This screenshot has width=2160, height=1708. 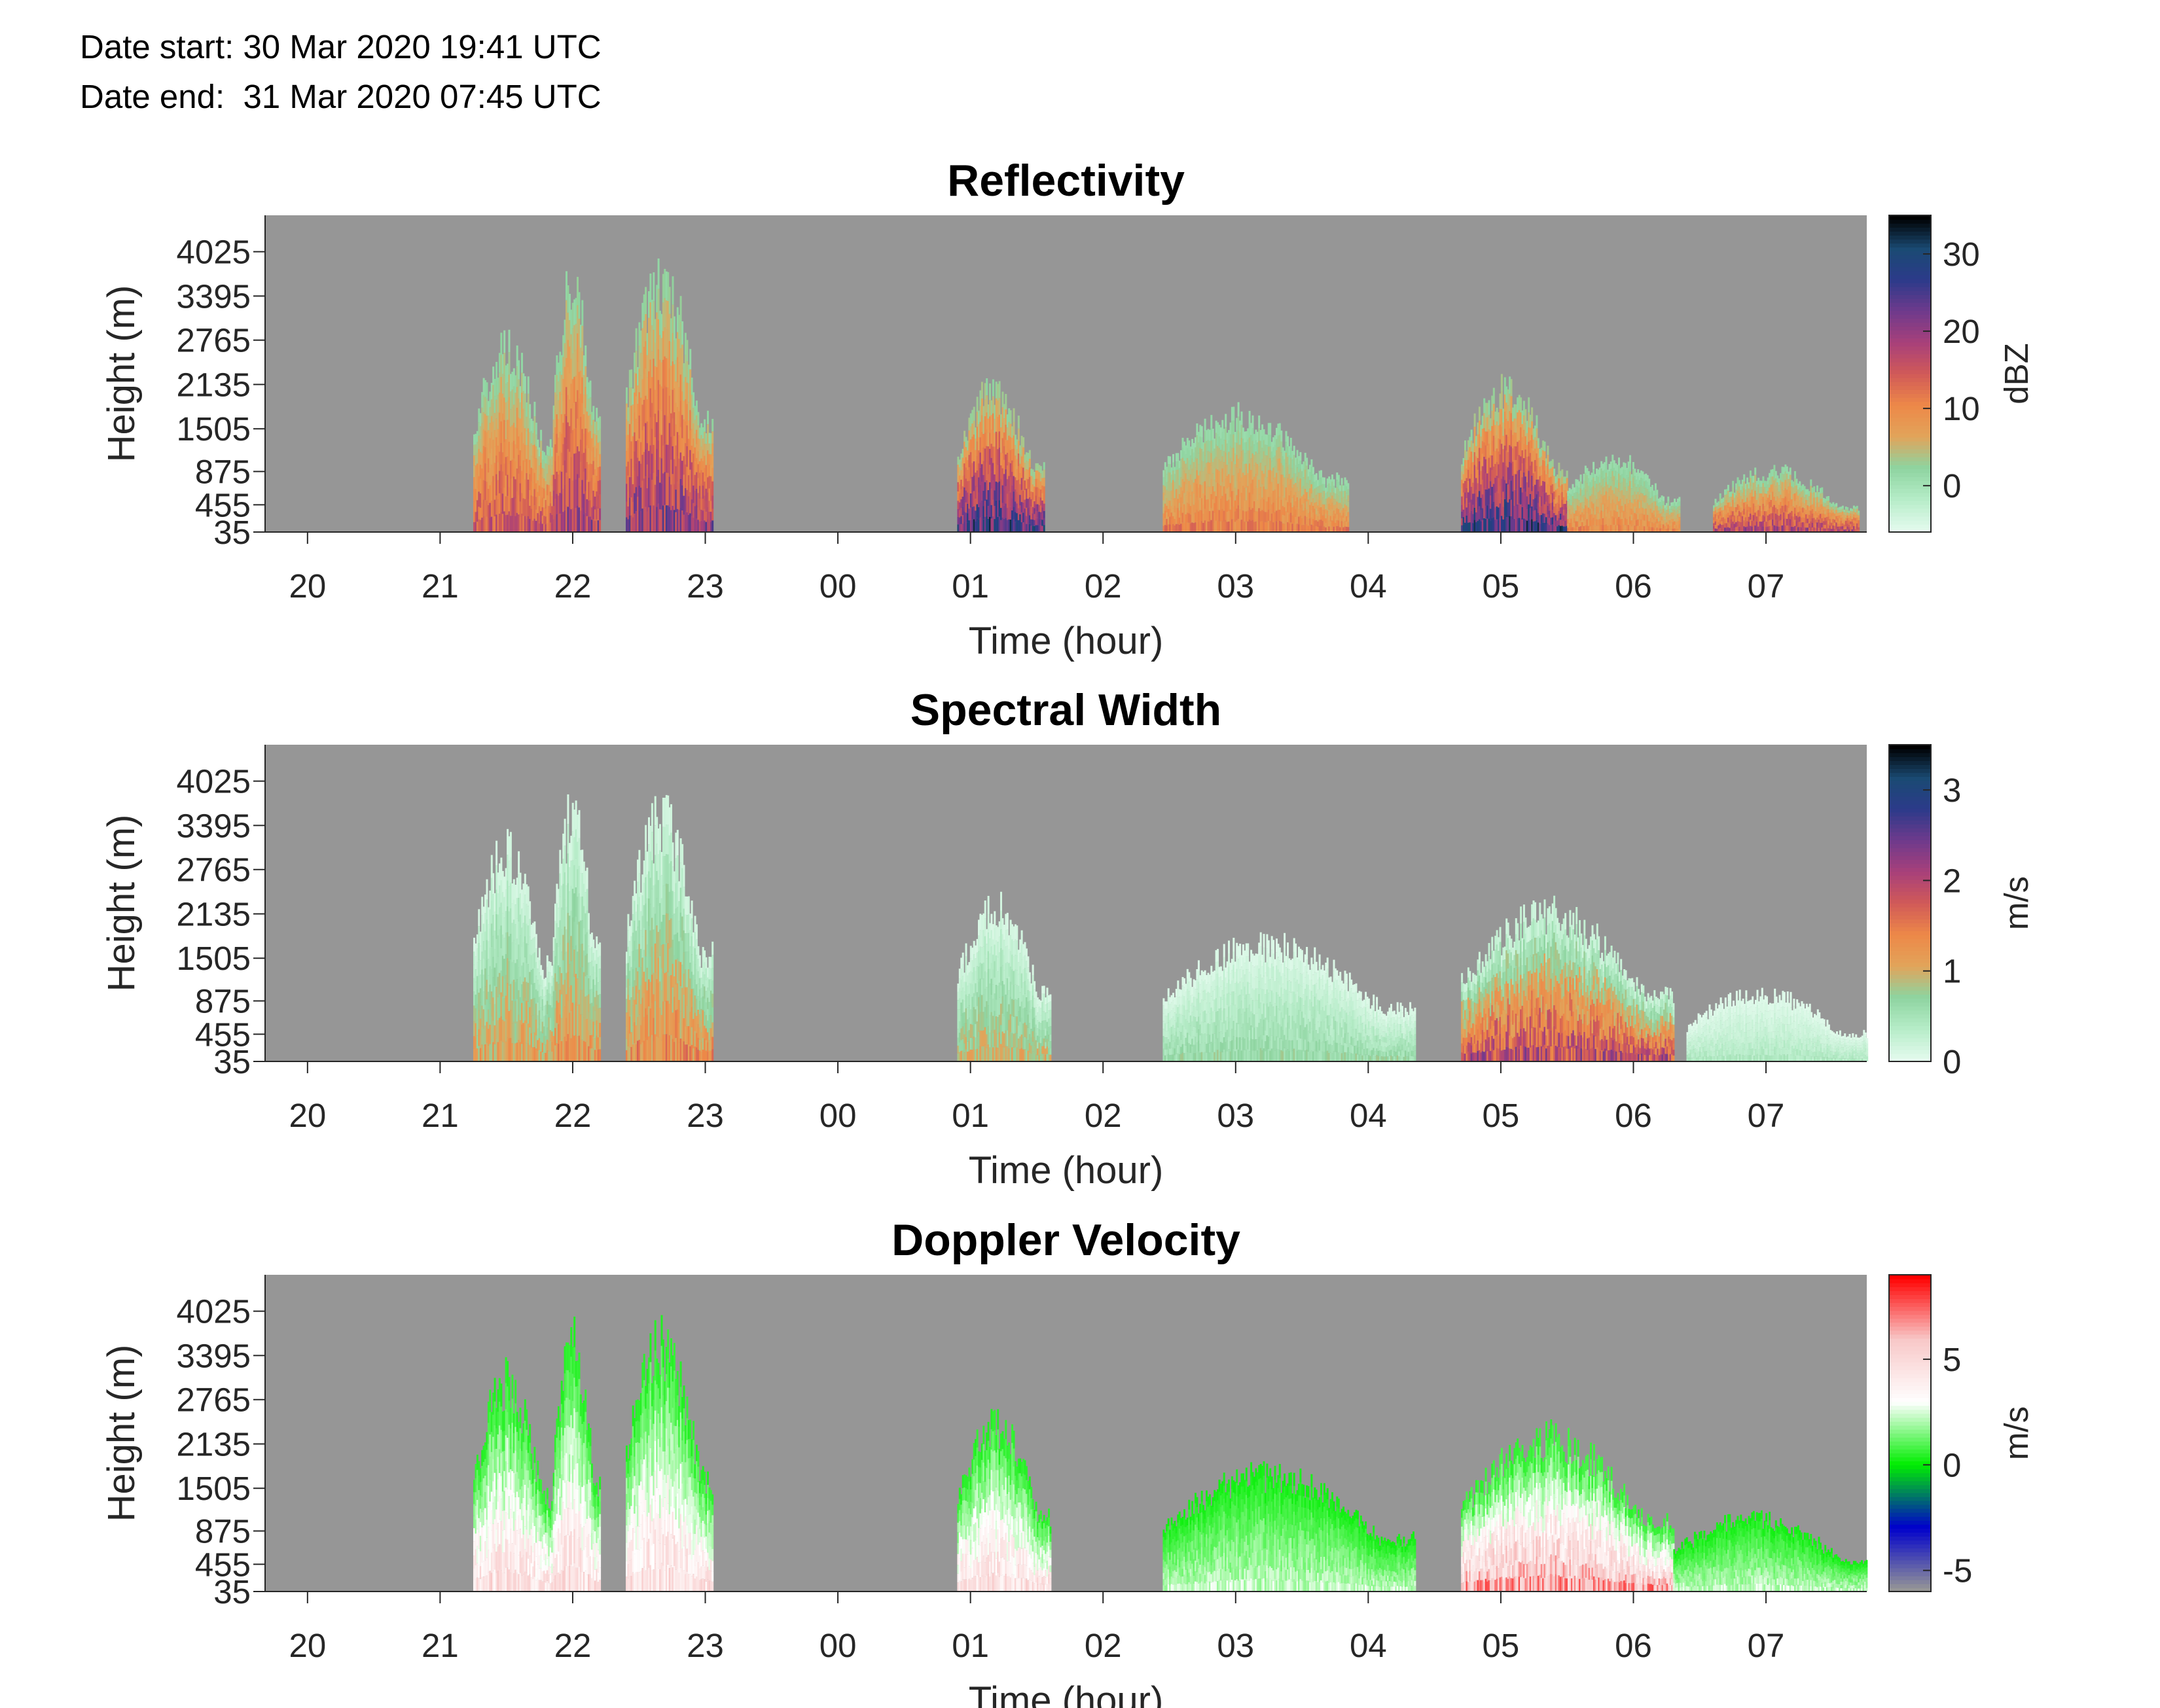 I want to click on x-tick-label: 23, so click(x=705, y=586).